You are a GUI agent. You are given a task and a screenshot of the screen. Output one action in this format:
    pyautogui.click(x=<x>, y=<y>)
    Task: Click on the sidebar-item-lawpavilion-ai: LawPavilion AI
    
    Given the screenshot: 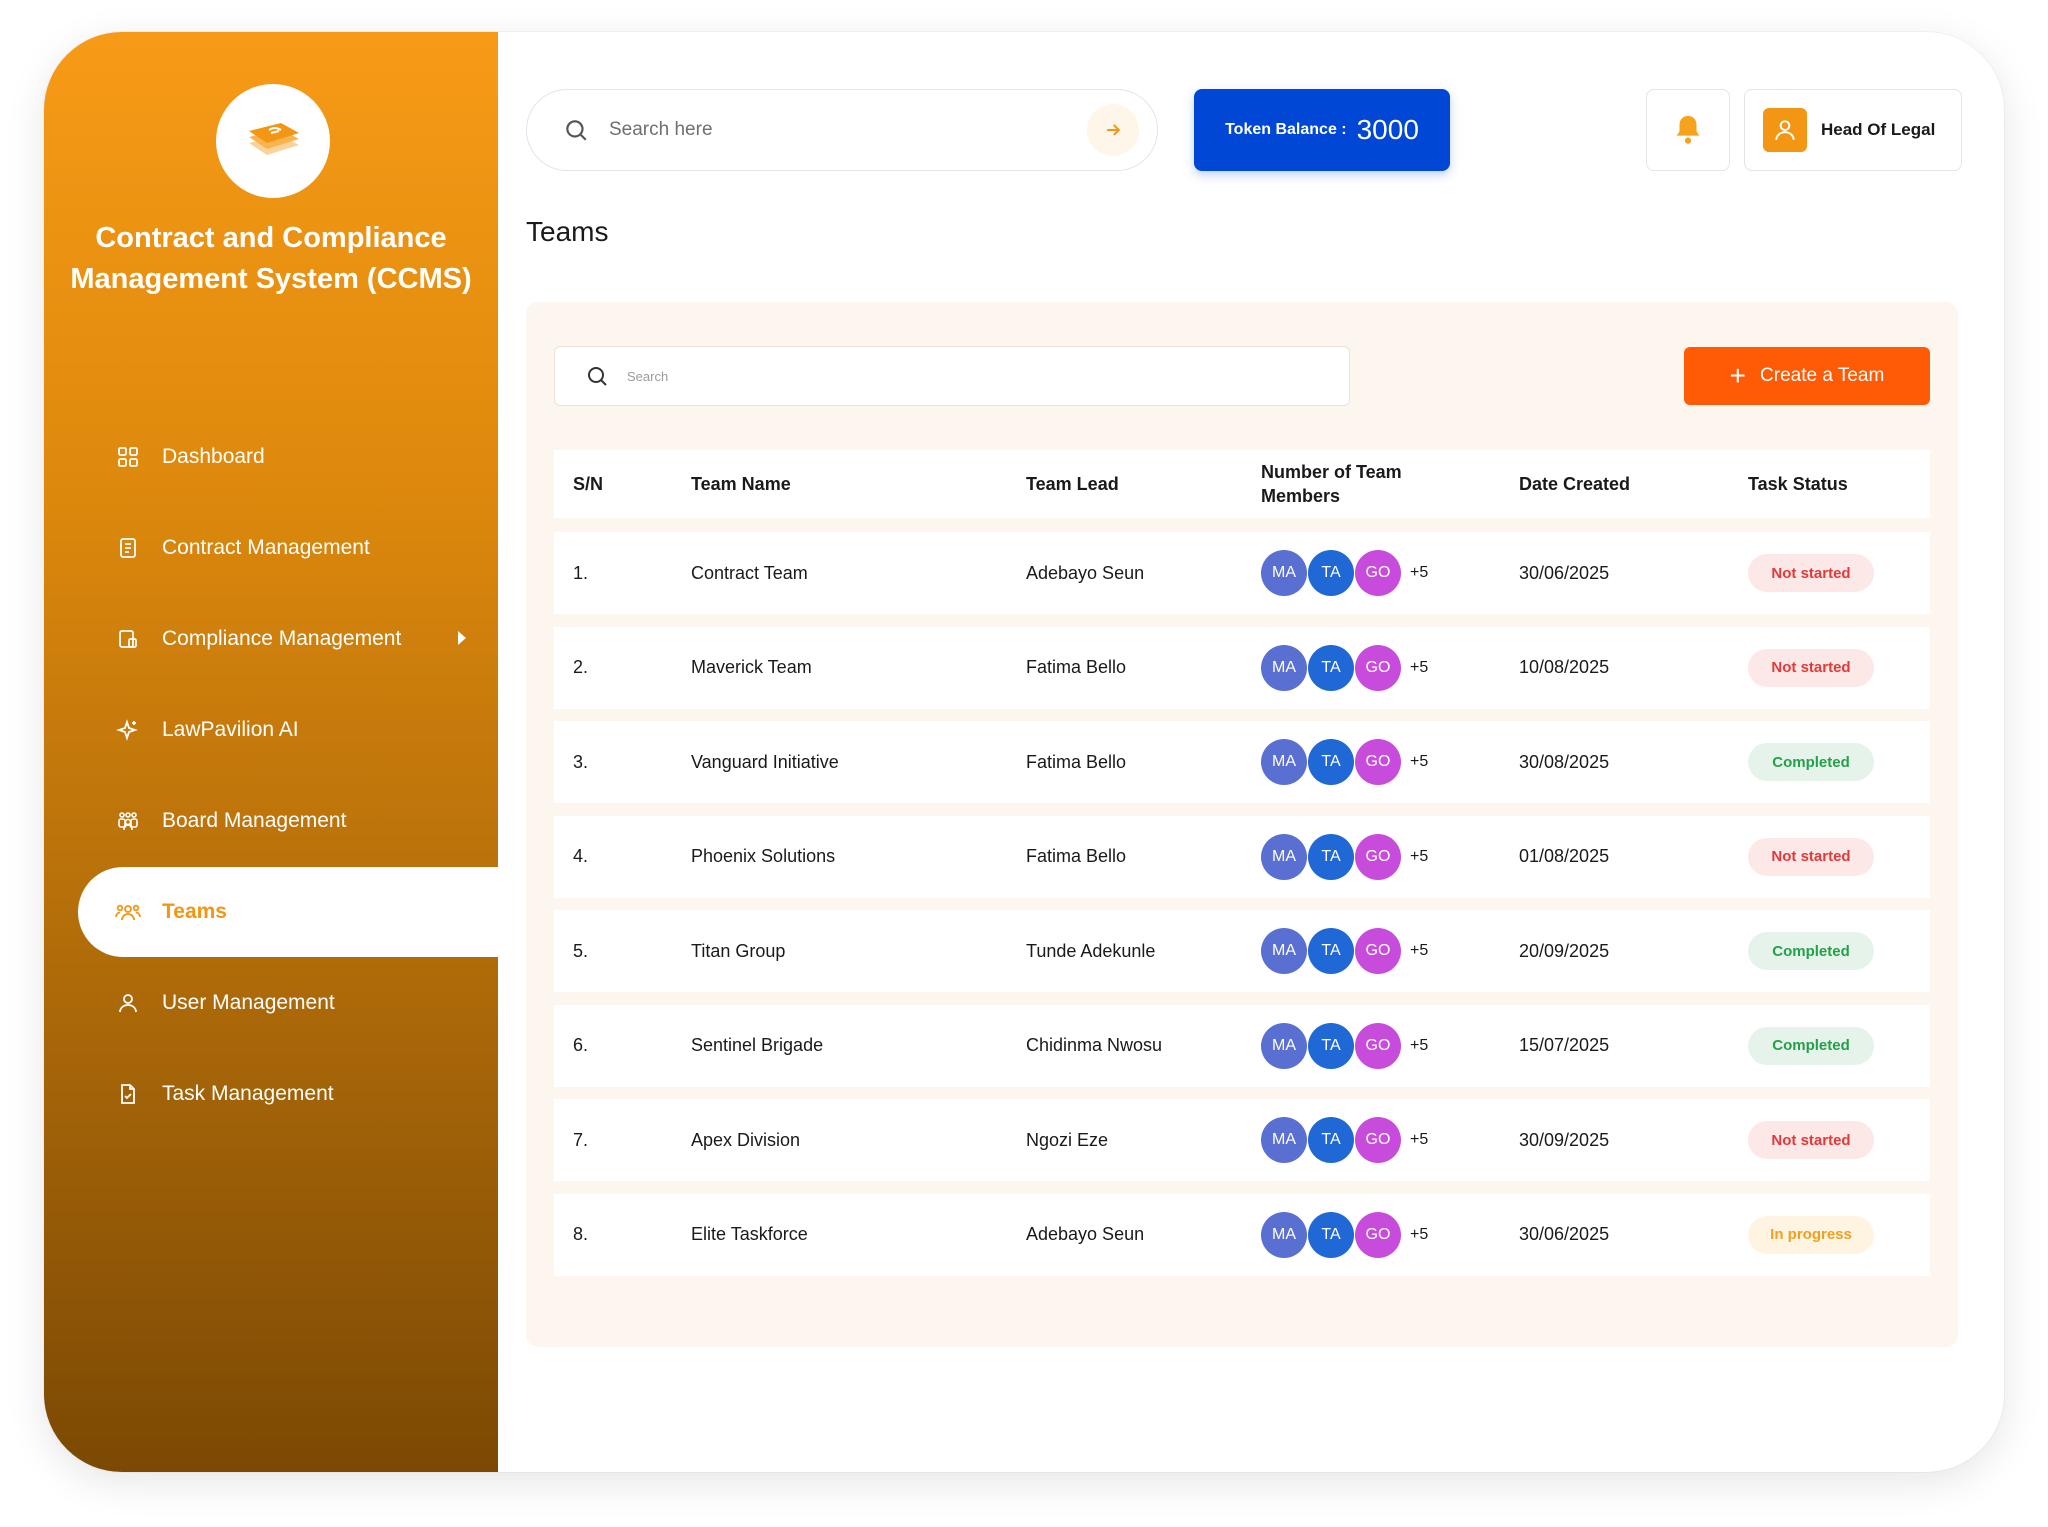 What is the action you would take?
    pyautogui.click(x=271, y=730)
    